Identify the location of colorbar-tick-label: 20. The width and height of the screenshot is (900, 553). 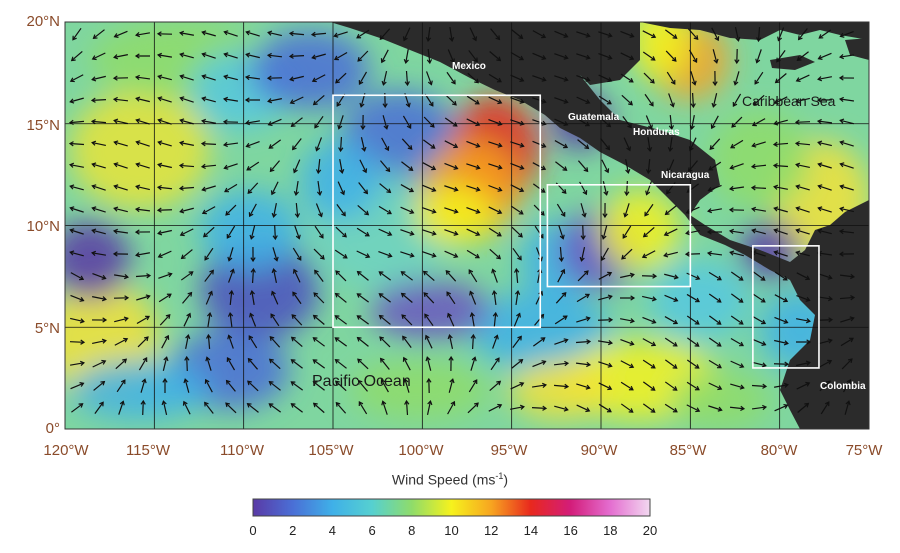
(650, 530).